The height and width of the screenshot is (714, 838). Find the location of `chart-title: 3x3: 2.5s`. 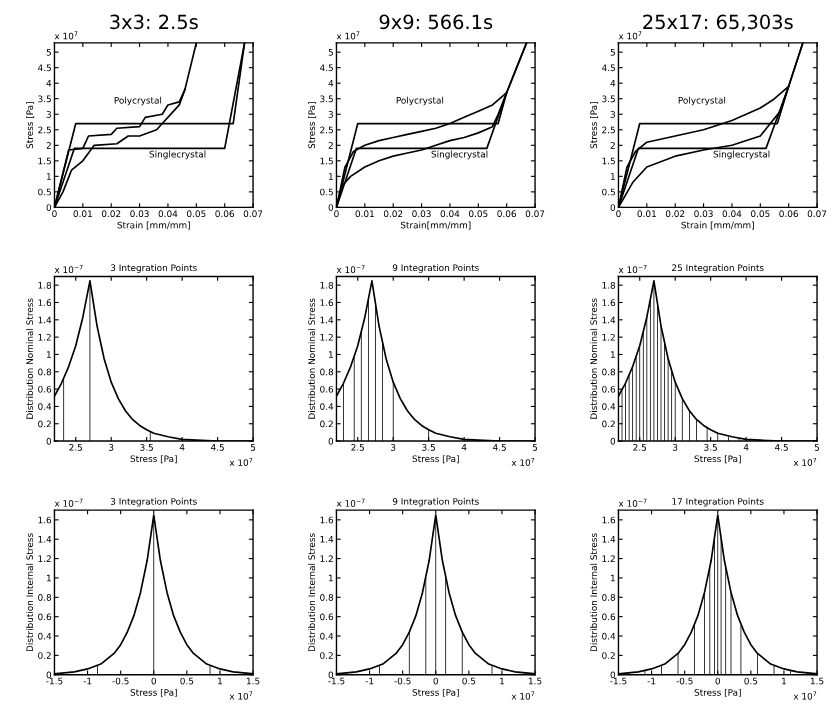

chart-title: 3x3: 2.5s is located at coordinates (154, 22).